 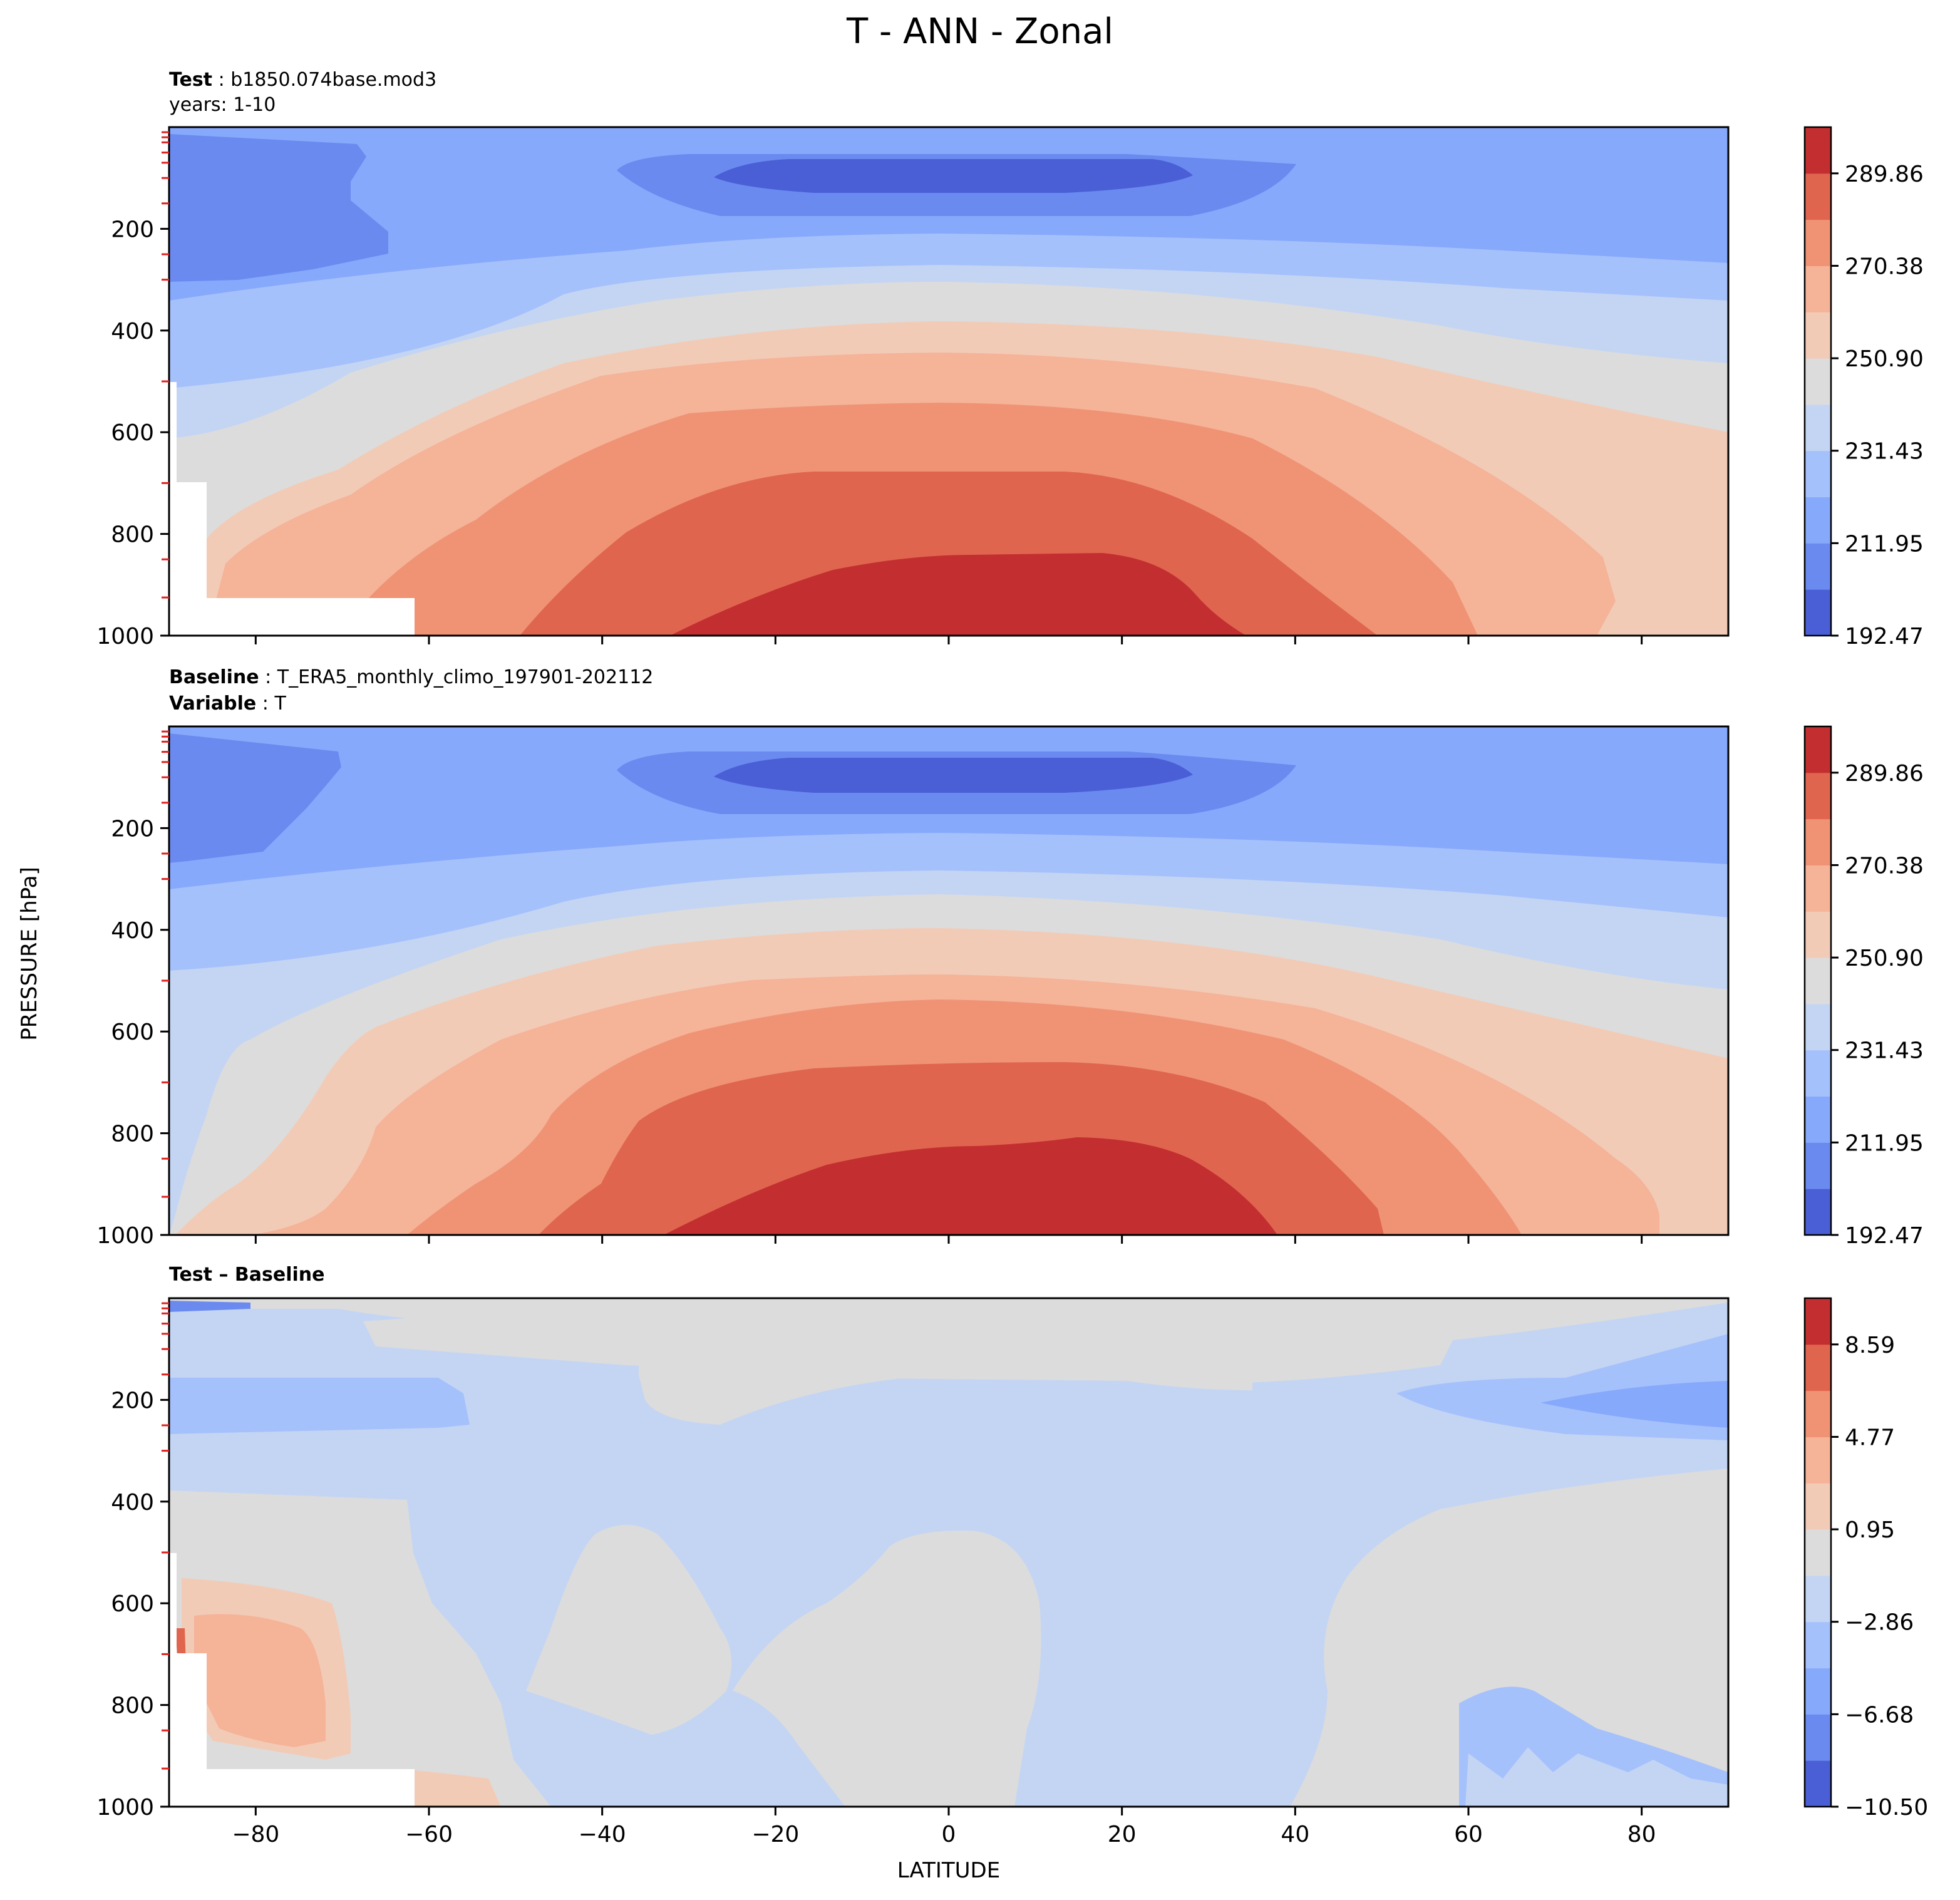 I want to click on colorbar-tick-label: 270.38, so click(x=1884, y=866).